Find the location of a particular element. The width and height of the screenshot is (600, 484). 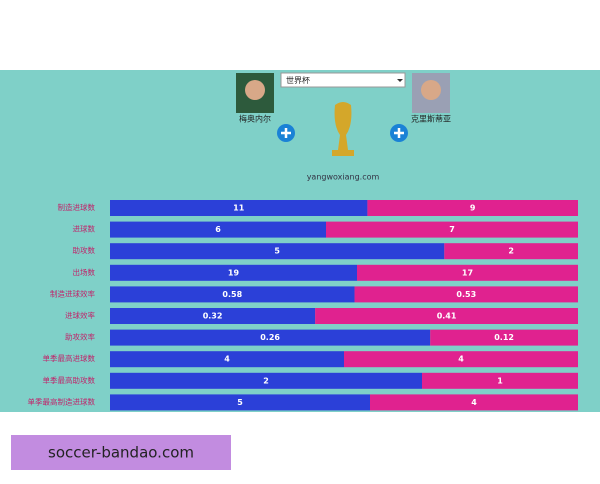

category-label: 制造进球效率 is located at coordinates (72, 293).